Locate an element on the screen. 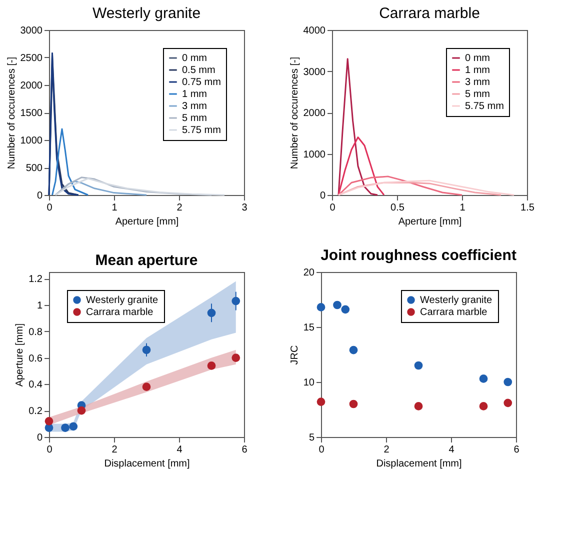 This screenshot has height=535, width=582. y-tick-label: 1500 is located at coordinates (31, 113).